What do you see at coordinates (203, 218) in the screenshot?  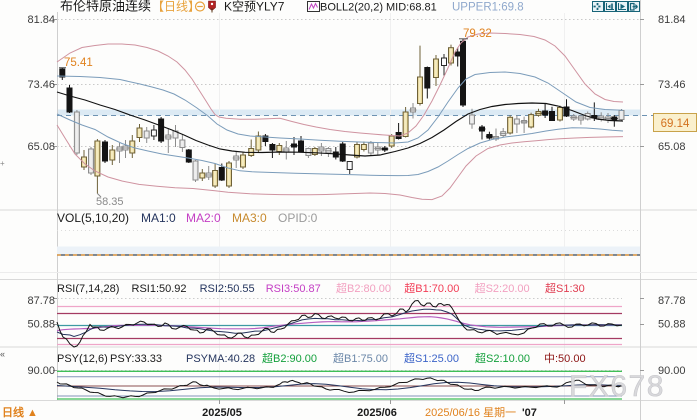 I see `svg-text: MA2:0` at bounding box center [203, 218].